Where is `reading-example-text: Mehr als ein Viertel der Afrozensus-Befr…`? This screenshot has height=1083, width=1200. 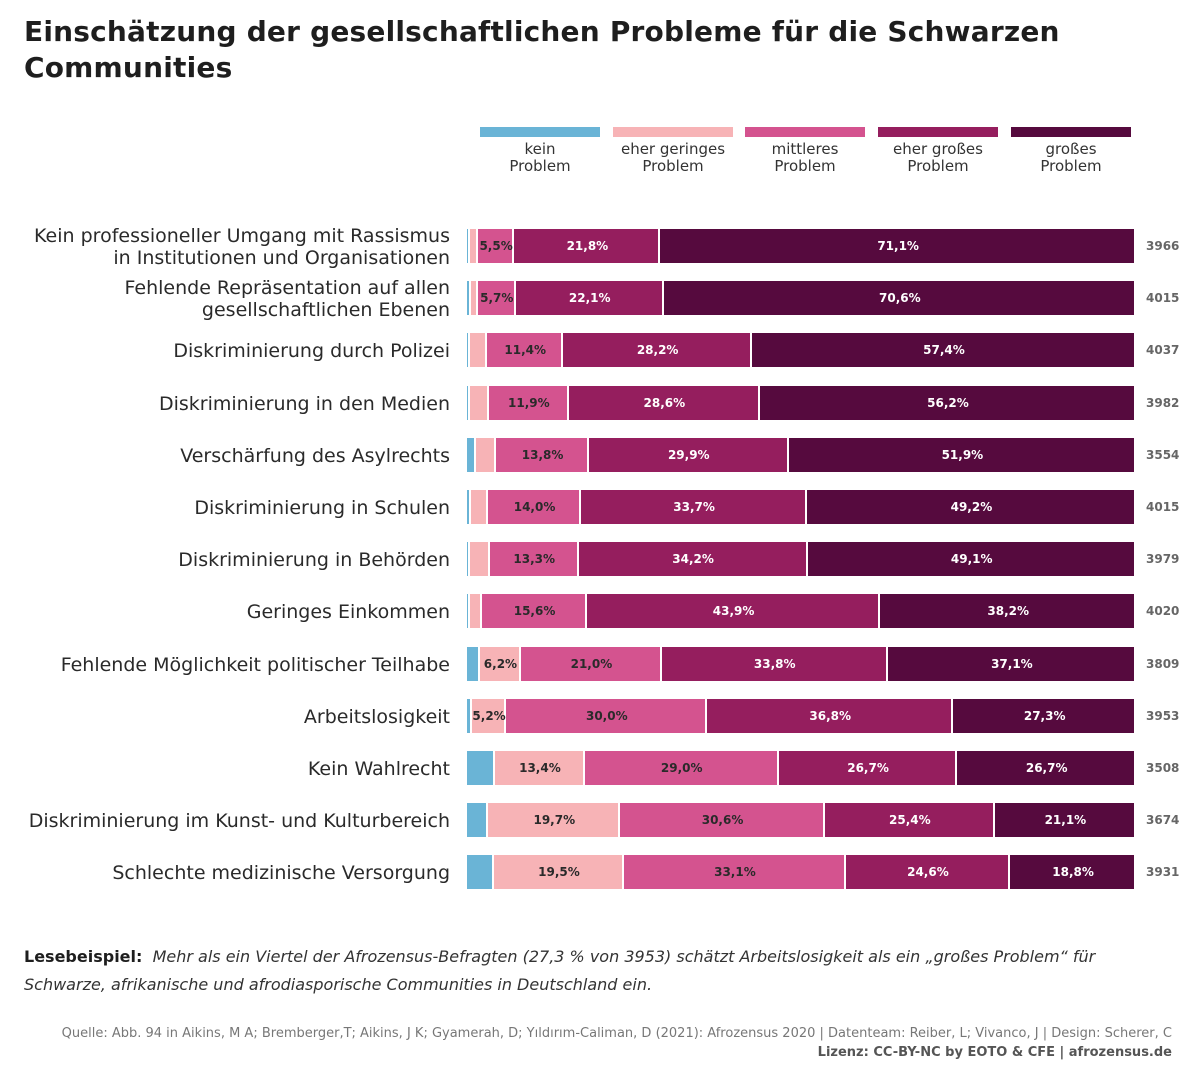
reading-example-text: Mehr als ein Viertel der Afrozensus-Befr… is located at coordinates (560, 970).